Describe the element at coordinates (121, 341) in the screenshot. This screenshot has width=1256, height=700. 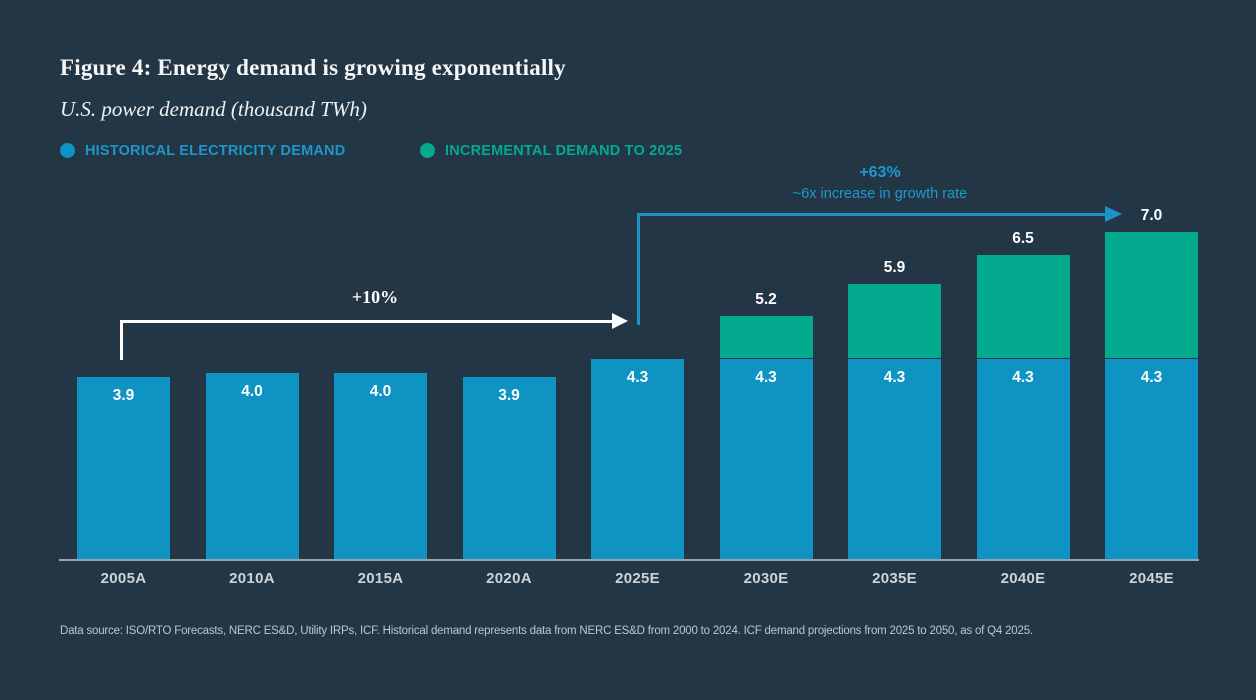
I see `historical-arrow-vertical` at that location.